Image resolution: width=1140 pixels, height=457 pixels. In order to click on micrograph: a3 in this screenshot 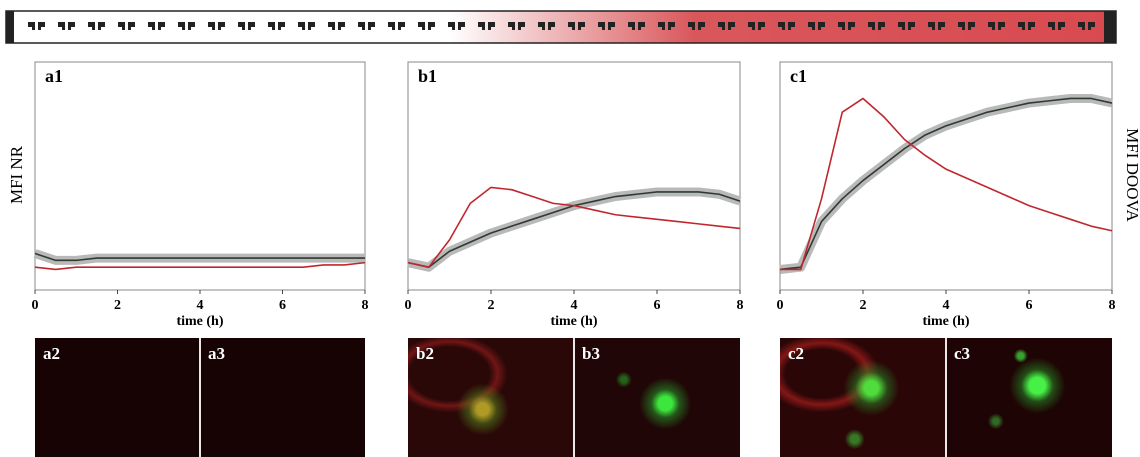, I will do `click(282, 397)`.